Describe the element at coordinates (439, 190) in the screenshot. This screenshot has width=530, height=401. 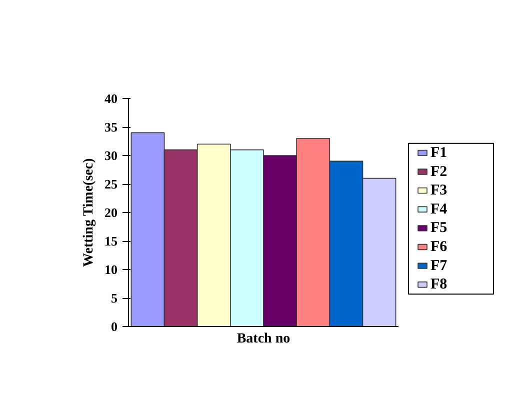
I see `legend-label: F3` at that location.